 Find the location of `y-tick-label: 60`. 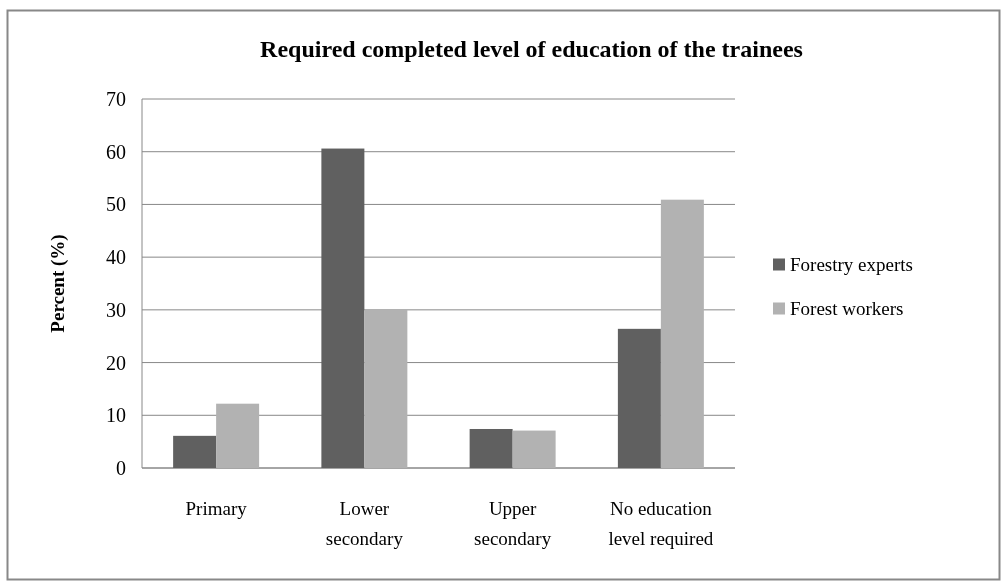

y-tick-label: 60 is located at coordinates (116, 151).